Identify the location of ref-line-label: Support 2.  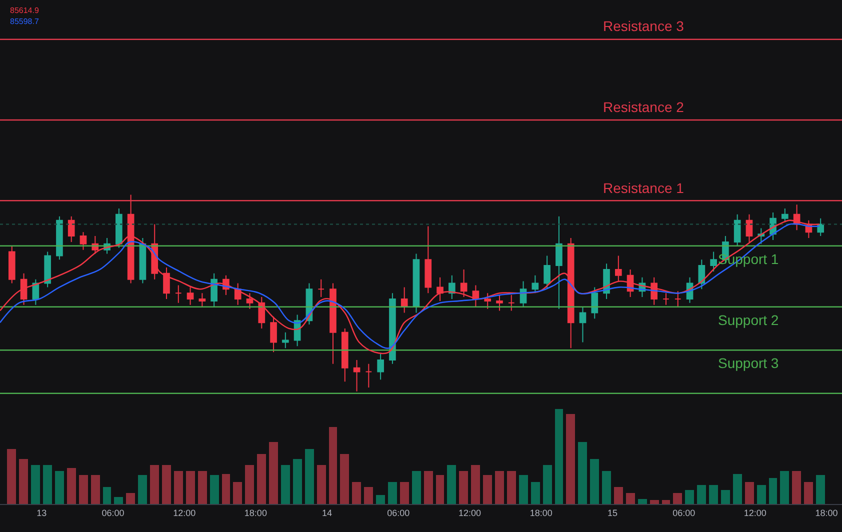
(748, 320).